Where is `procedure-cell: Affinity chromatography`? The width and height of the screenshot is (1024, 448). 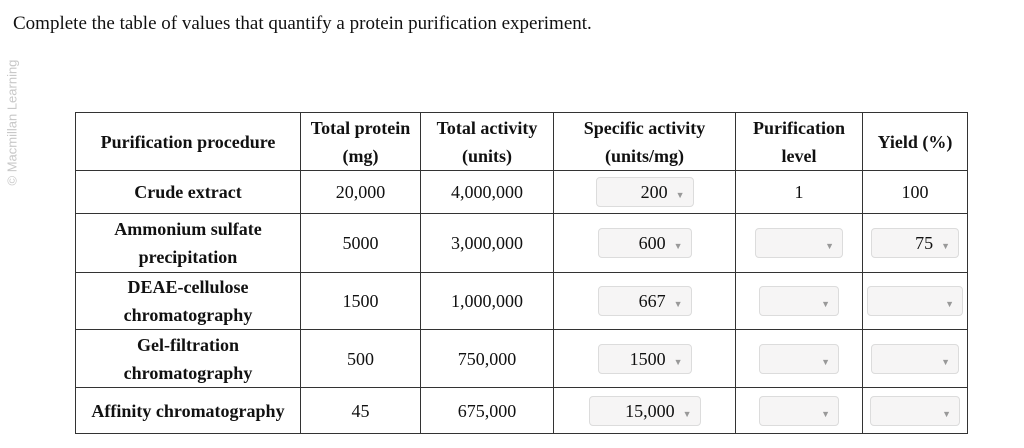
procedure-cell: Affinity chromatography is located at coordinates (188, 410).